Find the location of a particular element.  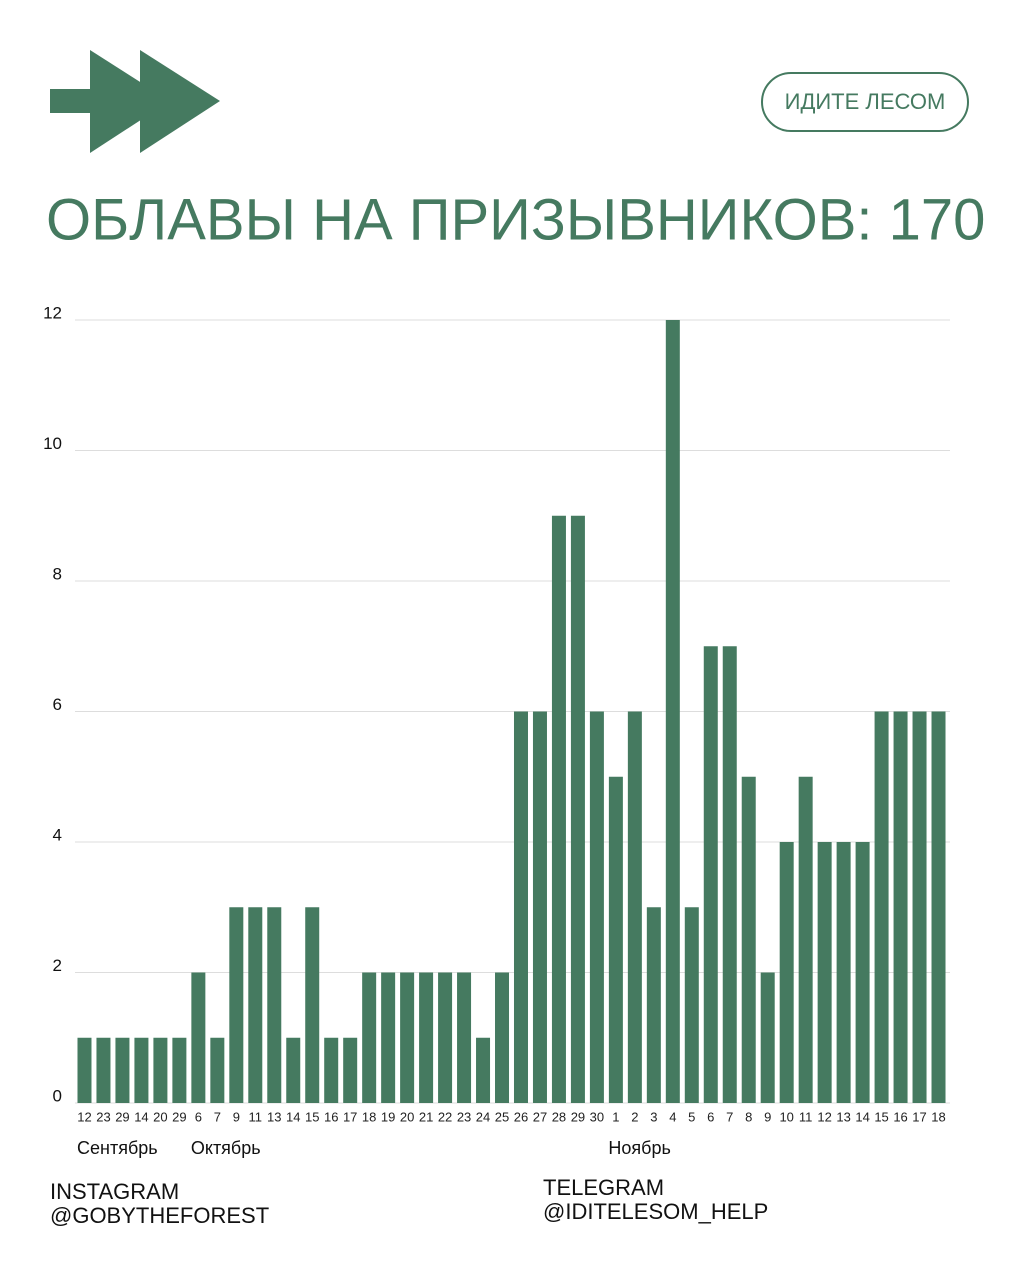

x-tick-label: 17 is located at coordinates (350, 1116).